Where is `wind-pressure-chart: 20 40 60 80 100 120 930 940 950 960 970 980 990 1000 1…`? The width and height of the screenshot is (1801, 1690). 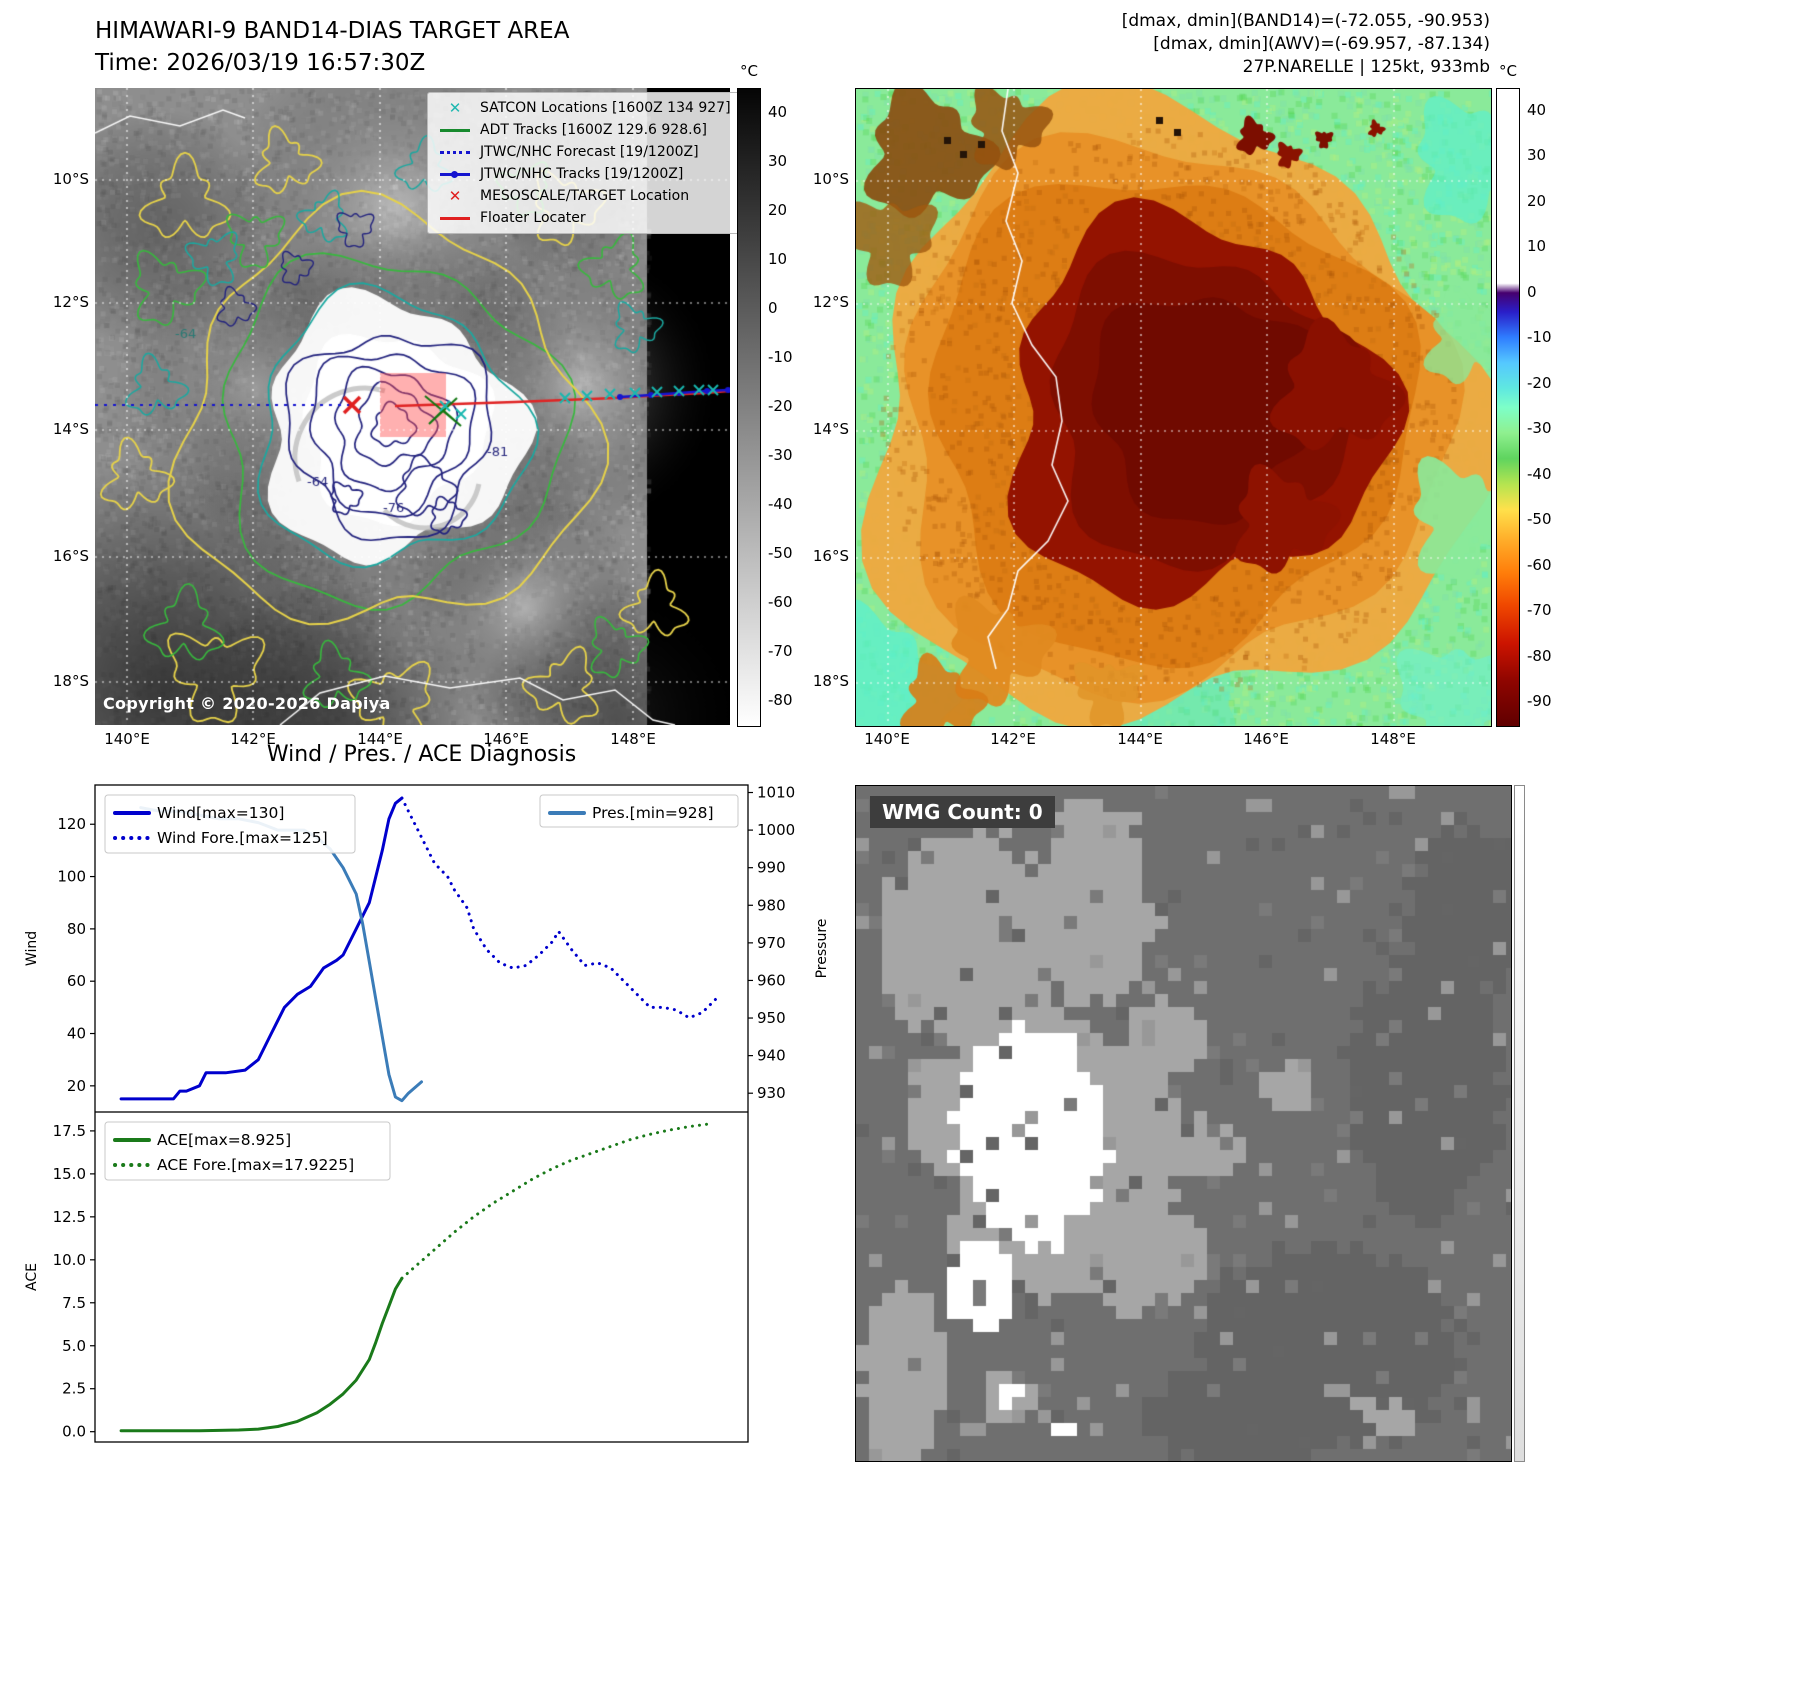 wind-pressure-chart: 20 40 60 80 100 120 930 940 950 960 970 980 990 1000 1… is located at coordinates (427, 948).